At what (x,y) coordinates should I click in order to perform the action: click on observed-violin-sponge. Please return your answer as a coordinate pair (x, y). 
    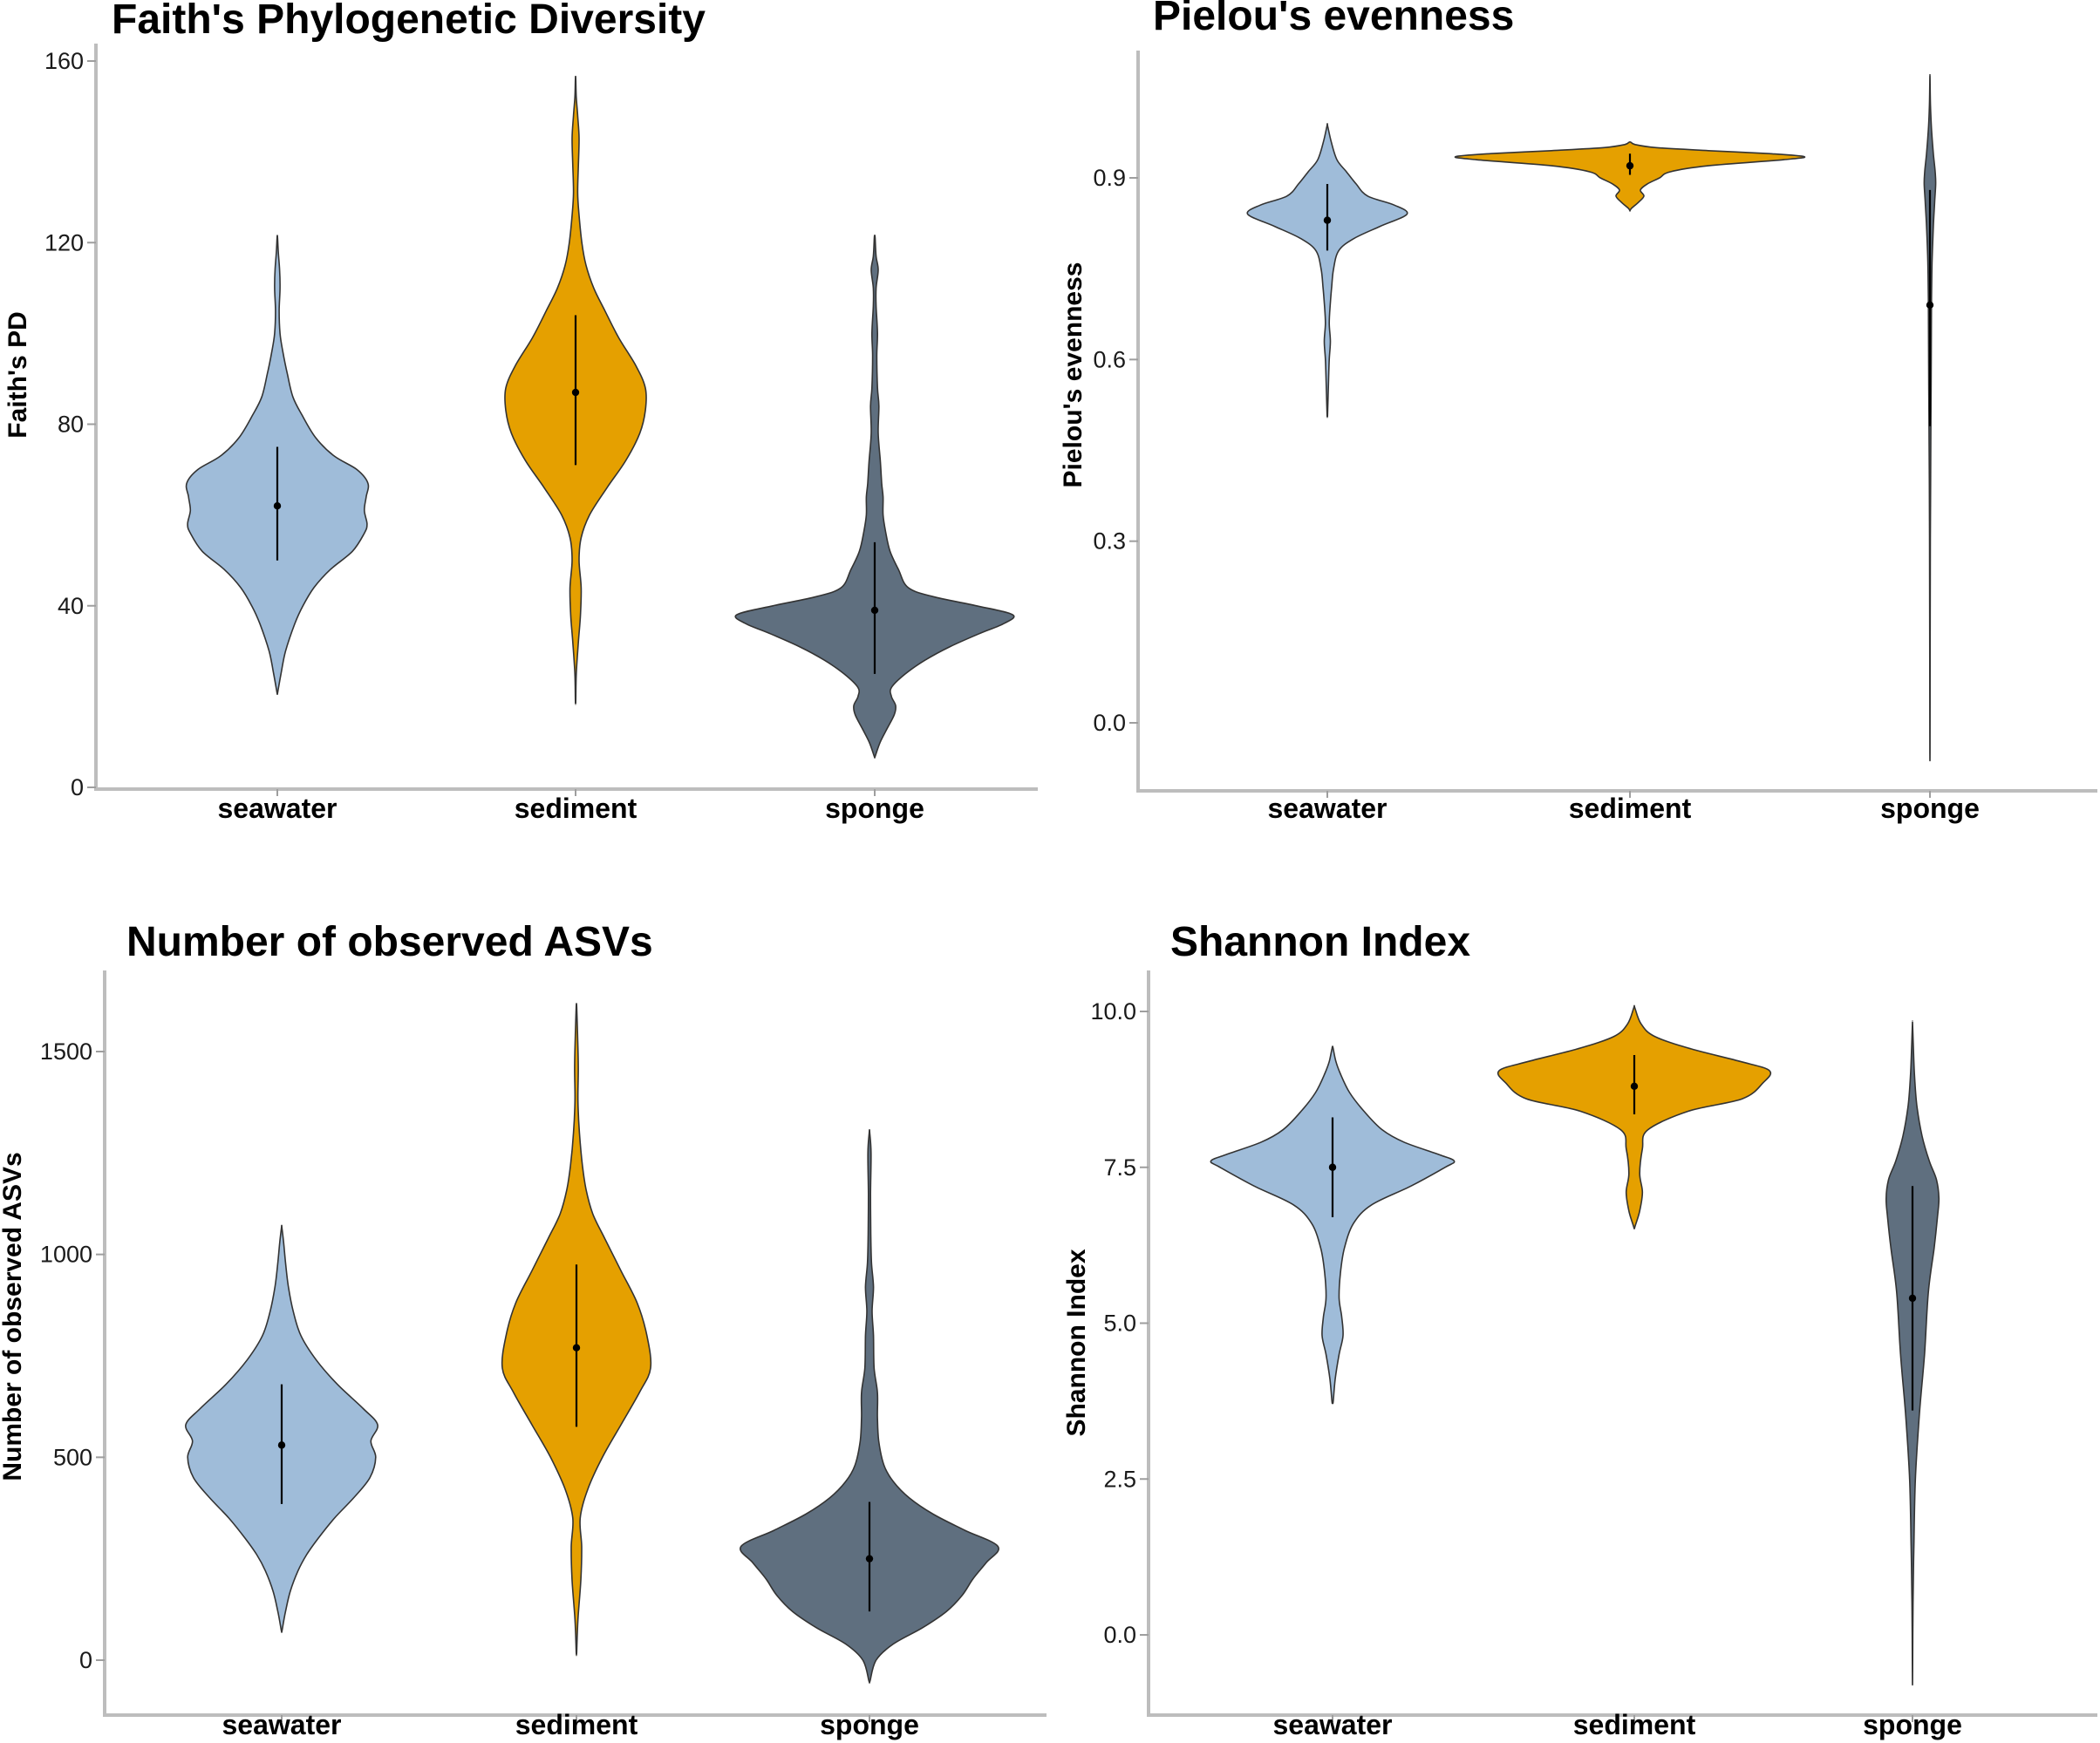
    Looking at the image, I should click on (870, 1407).